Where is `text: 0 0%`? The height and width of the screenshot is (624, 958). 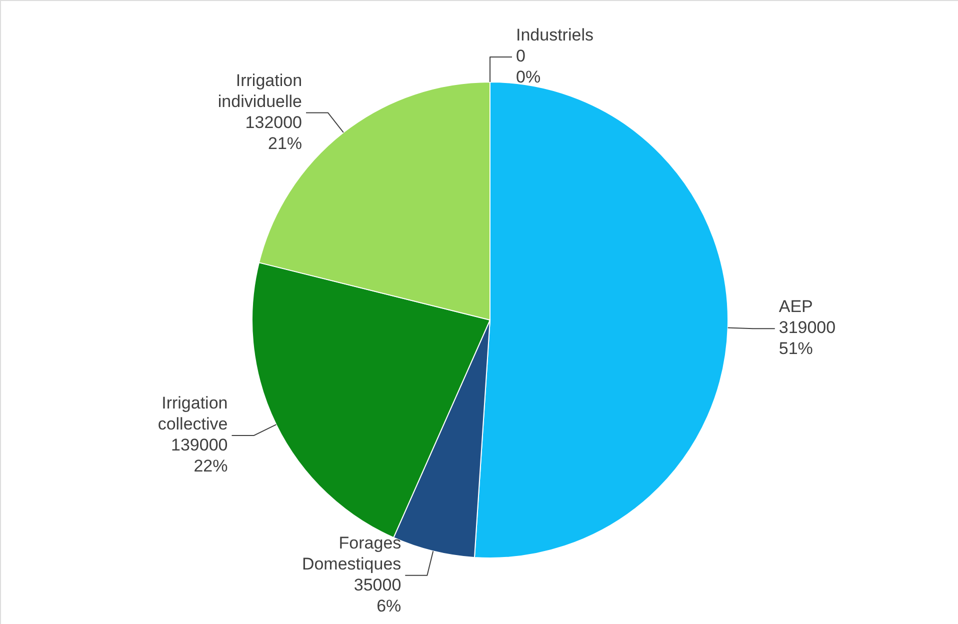 text: 0 0% is located at coordinates (528, 66).